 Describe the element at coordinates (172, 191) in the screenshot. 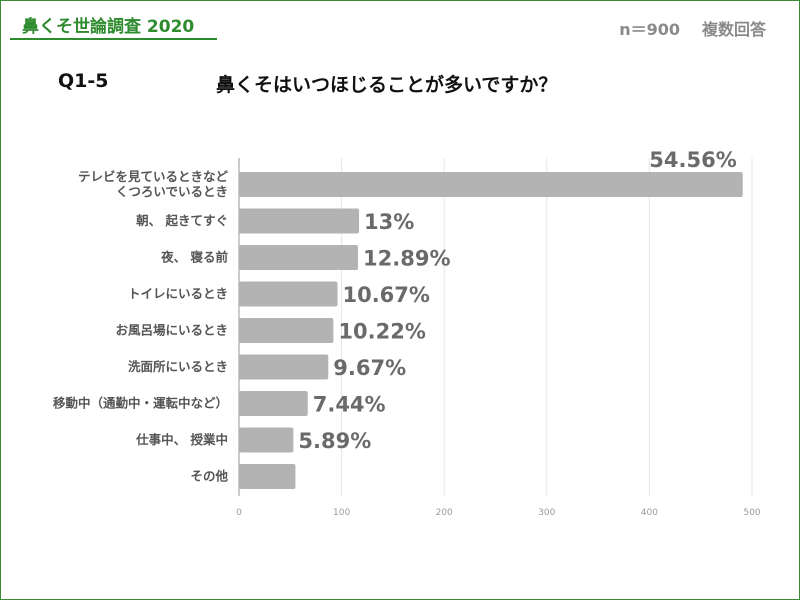

I see `category-label: くつろいでいるとき` at that location.